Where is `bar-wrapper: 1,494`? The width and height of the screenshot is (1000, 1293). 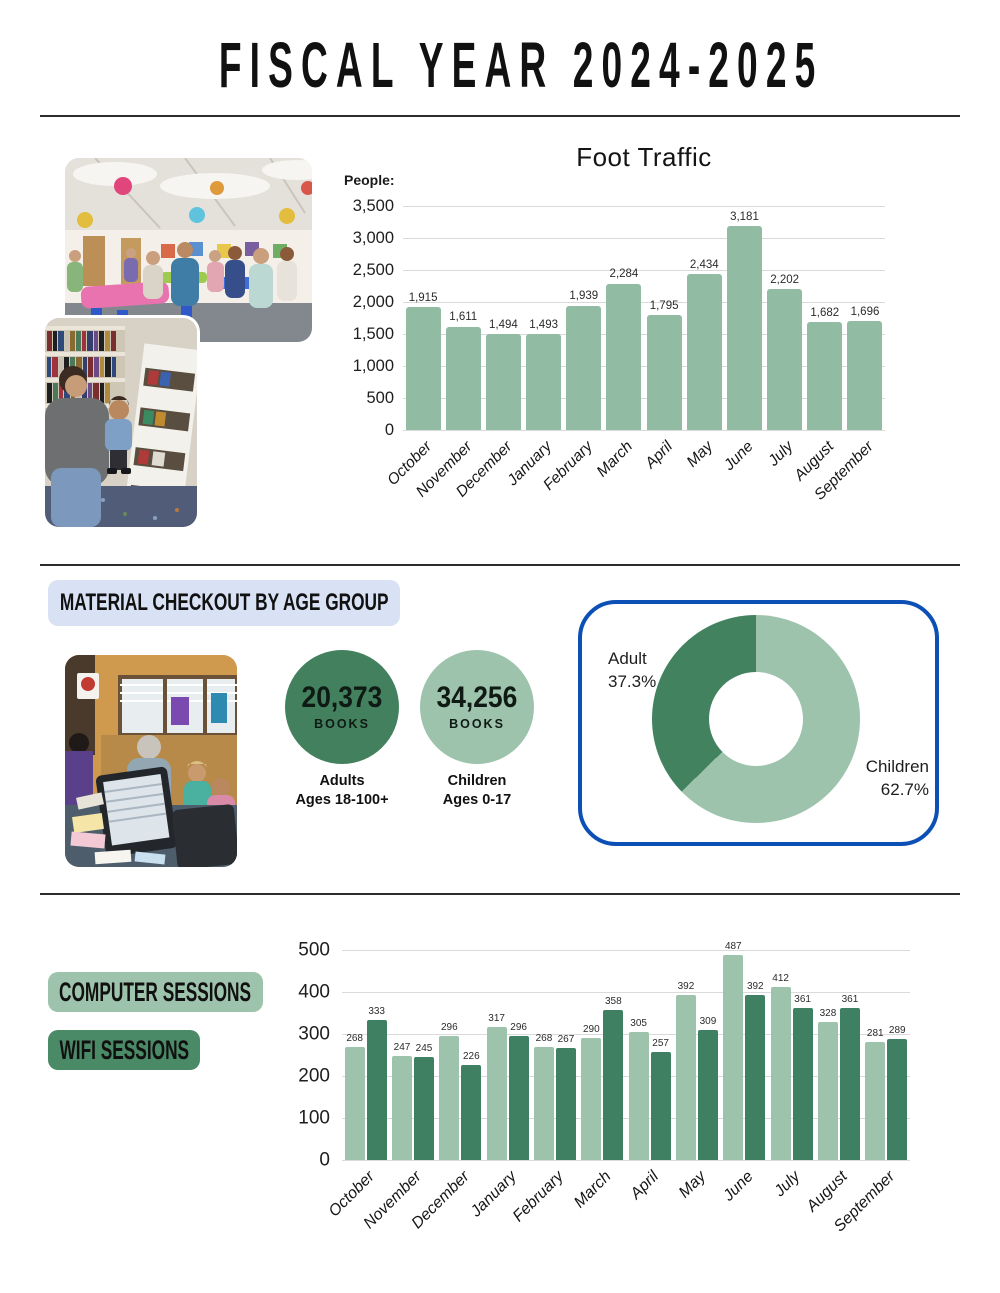 bar-wrapper: 1,494 is located at coordinates (503, 374).